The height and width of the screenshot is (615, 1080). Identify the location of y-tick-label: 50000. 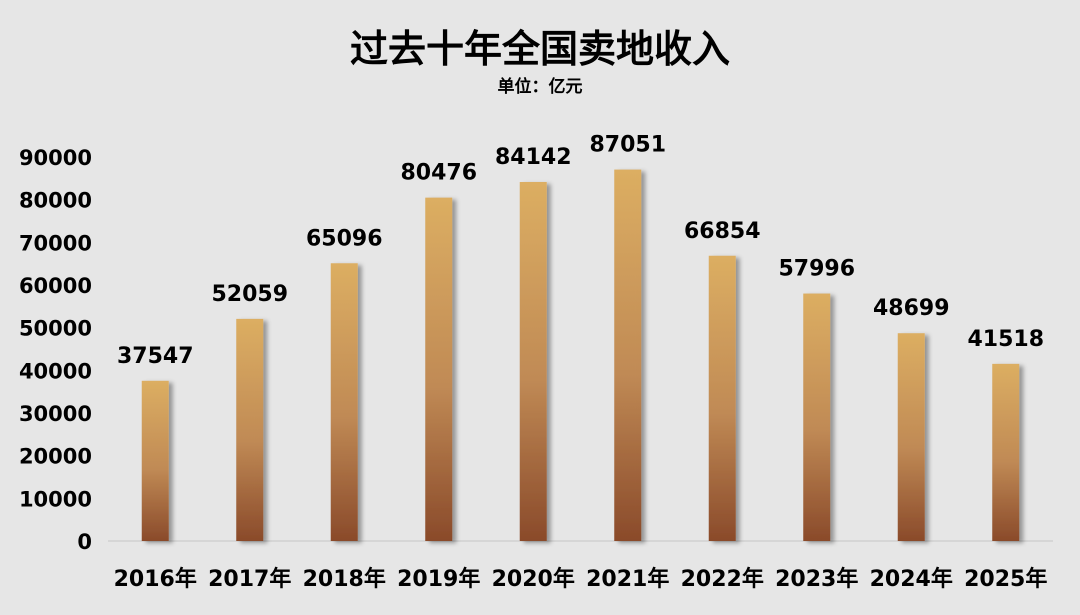
(55, 329).